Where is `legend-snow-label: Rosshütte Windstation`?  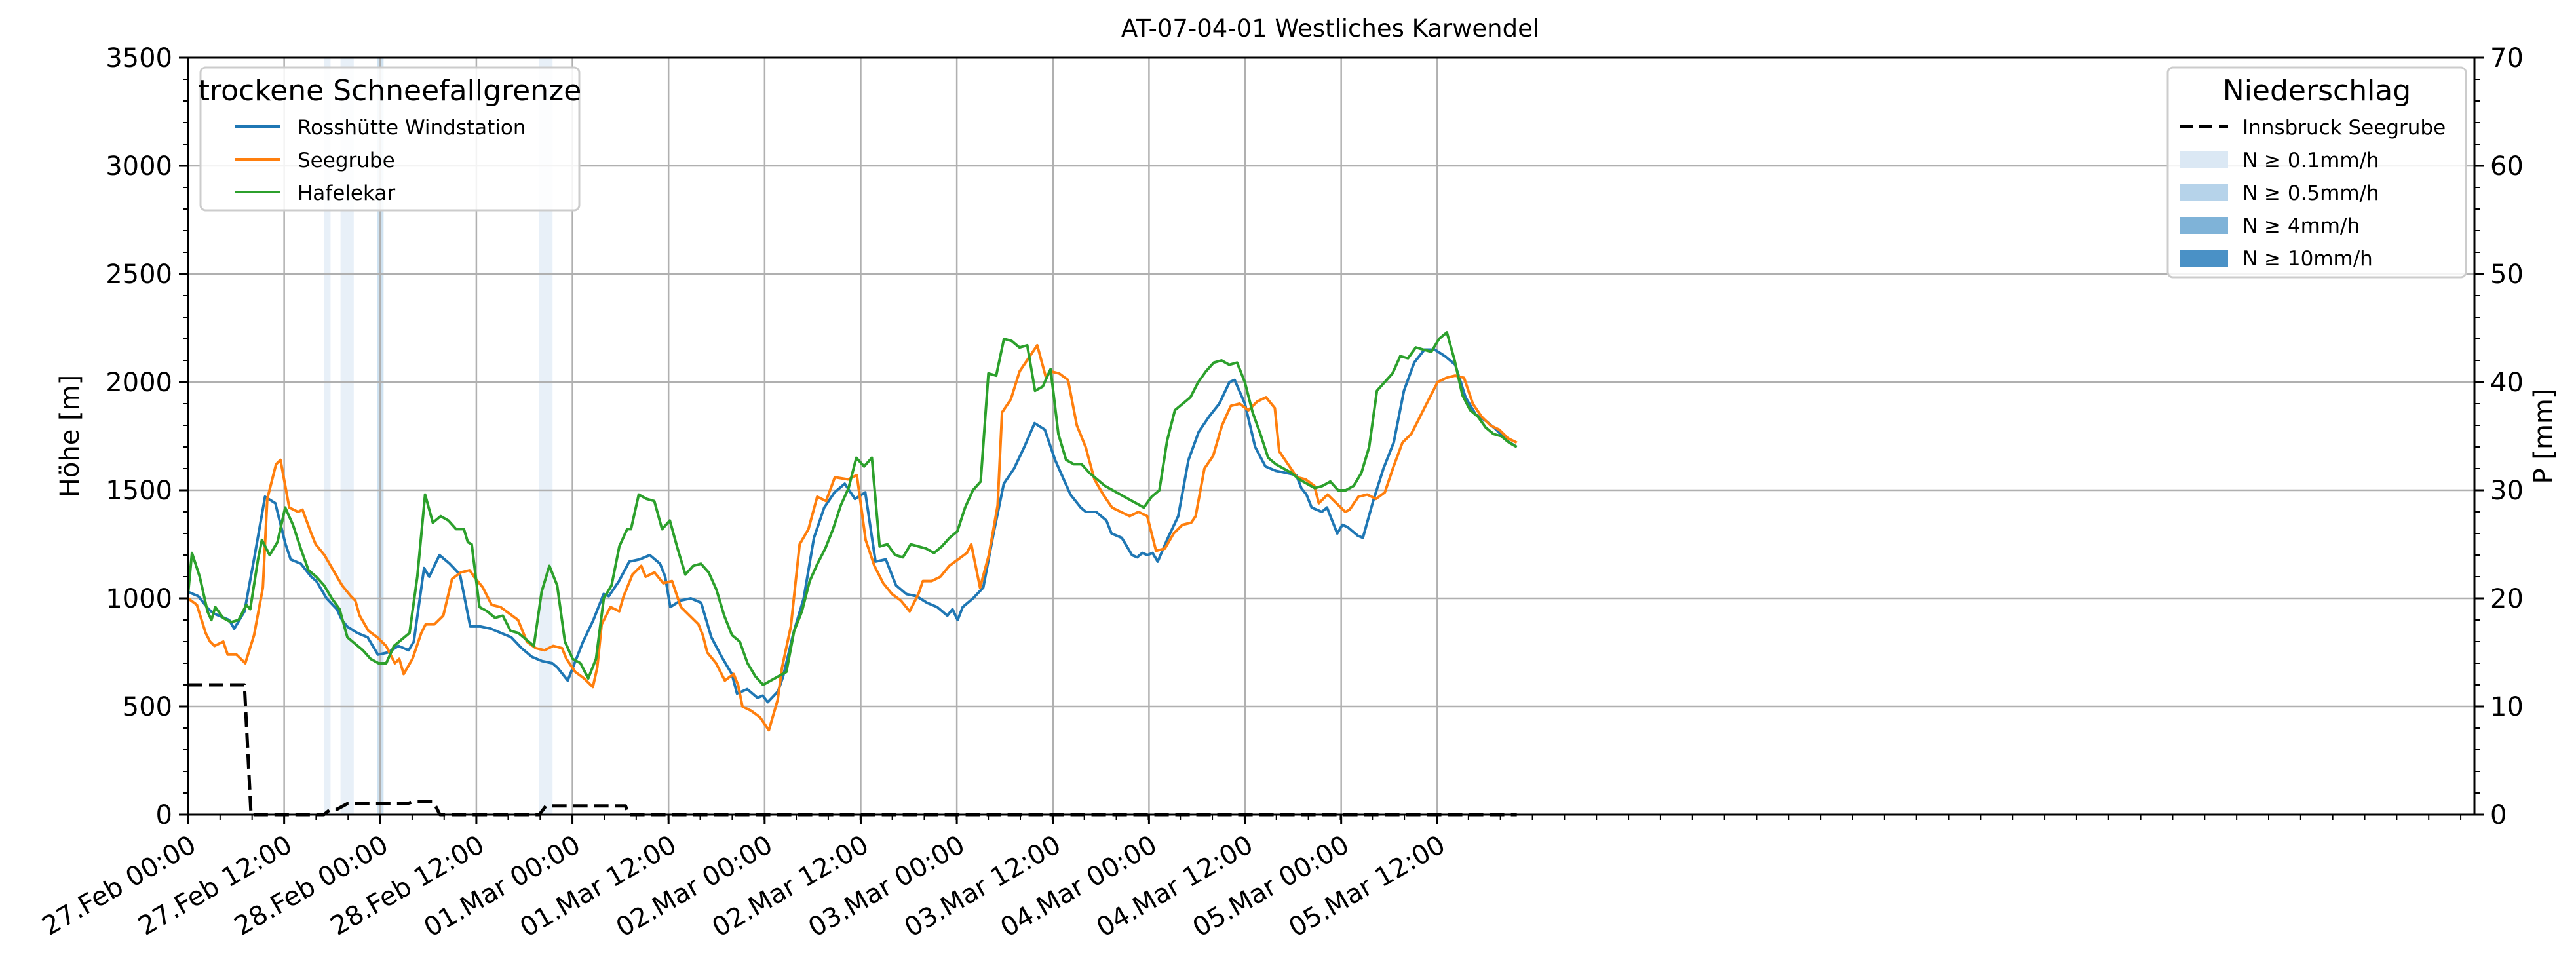
legend-snow-label: Rosshütte Windstation is located at coordinates (412, 128).